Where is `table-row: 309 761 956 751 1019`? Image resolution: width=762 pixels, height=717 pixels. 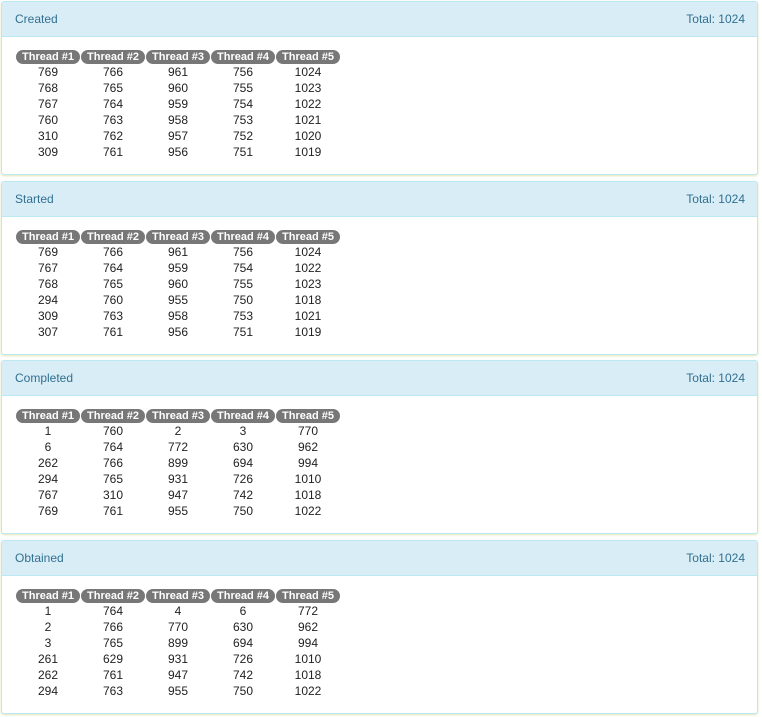
table-row: 309 761 956 751 1019 is located at coordinates (178, 152).